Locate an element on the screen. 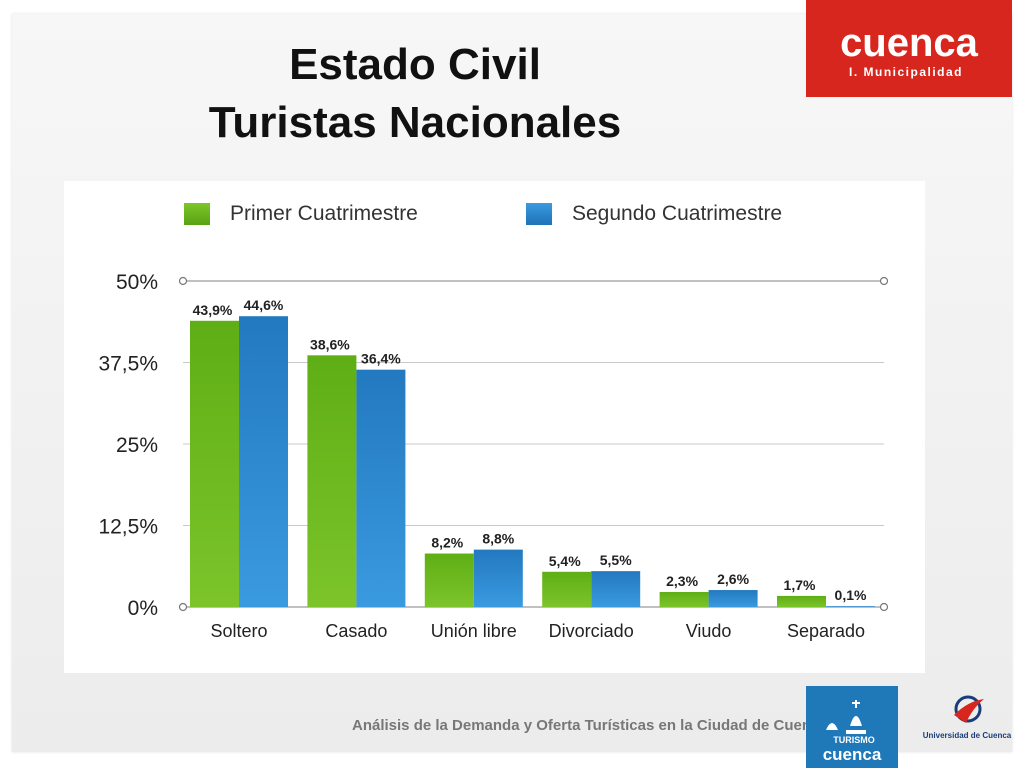  cuenca-municipal-logo: cuenca I. Municipalidad is located at coordinates (909, 48).